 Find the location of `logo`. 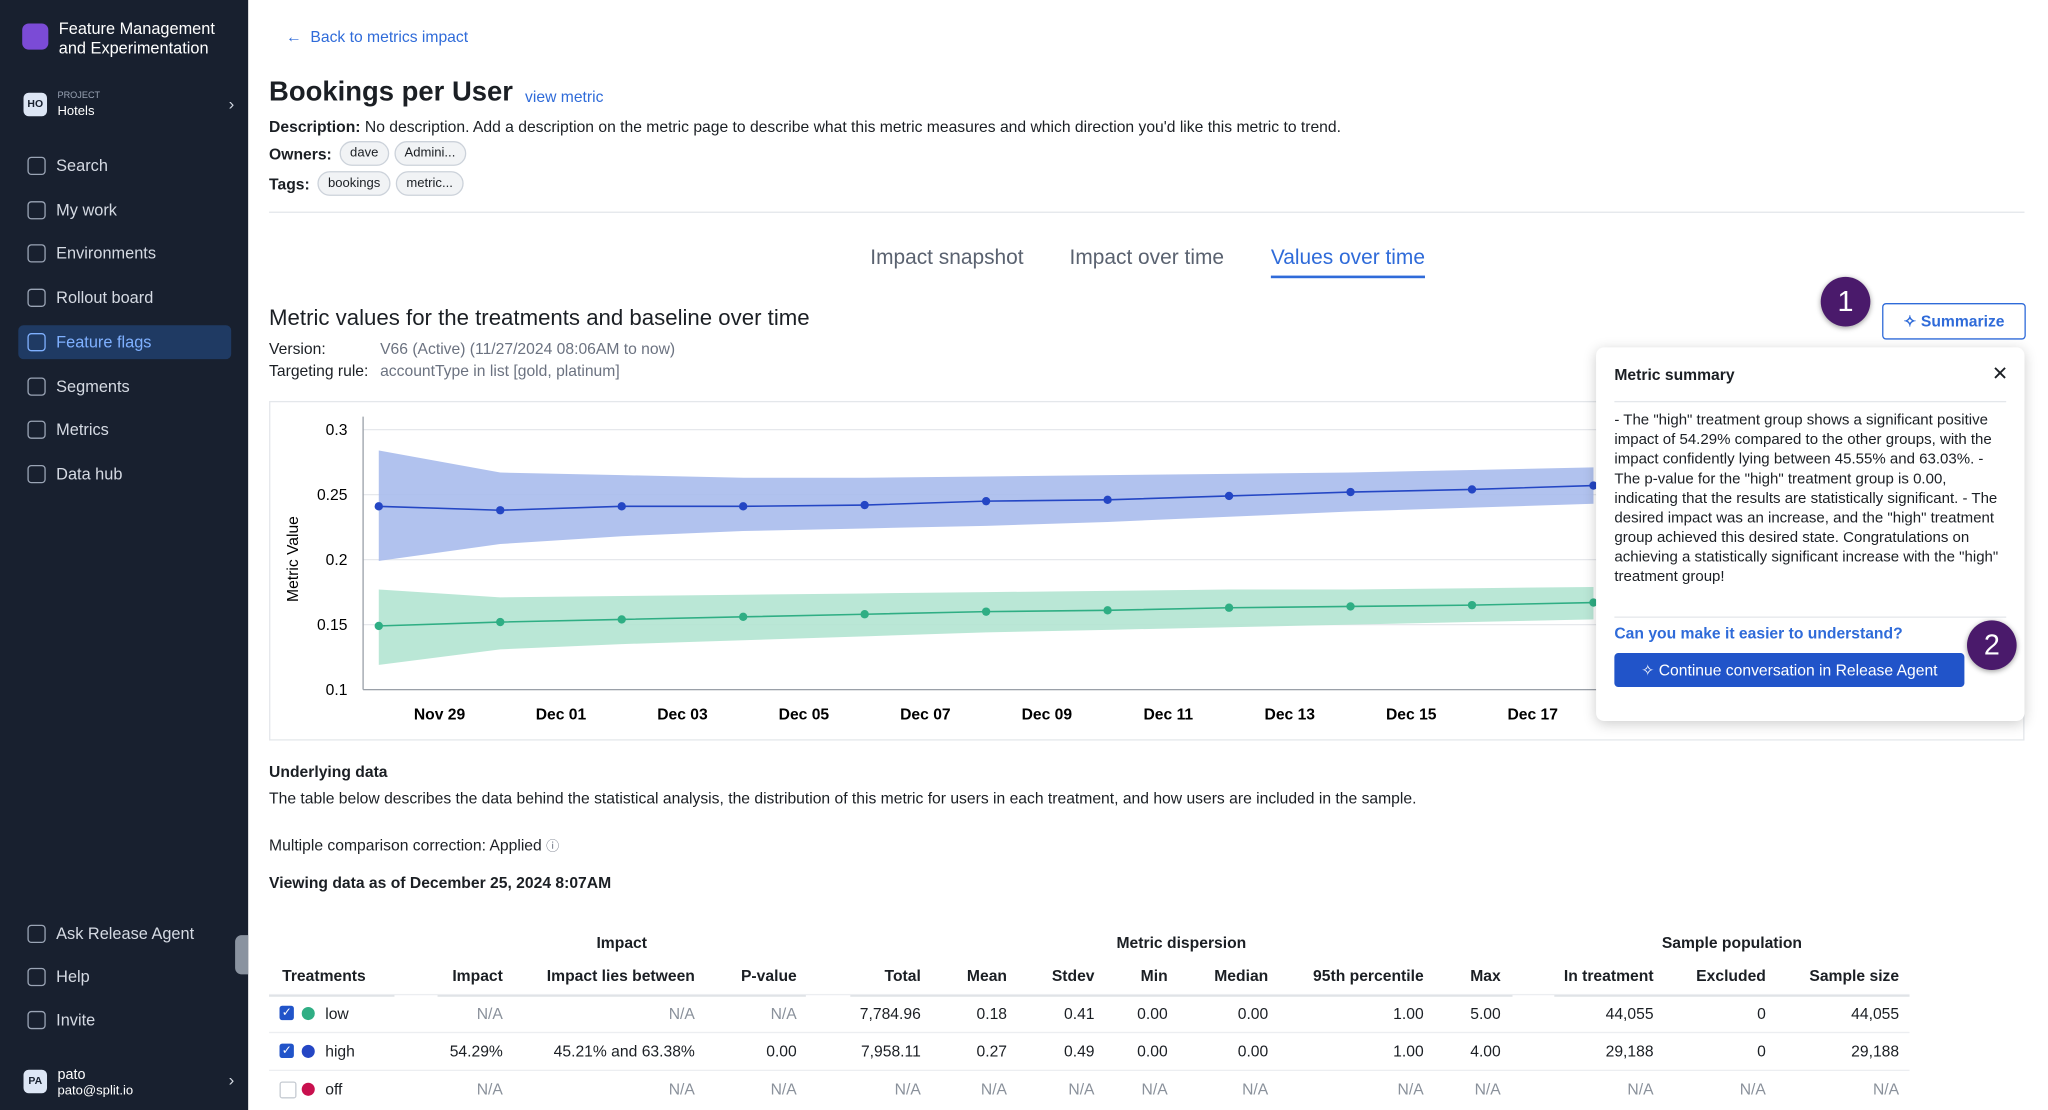

logo is located at coordinates (35, 36).